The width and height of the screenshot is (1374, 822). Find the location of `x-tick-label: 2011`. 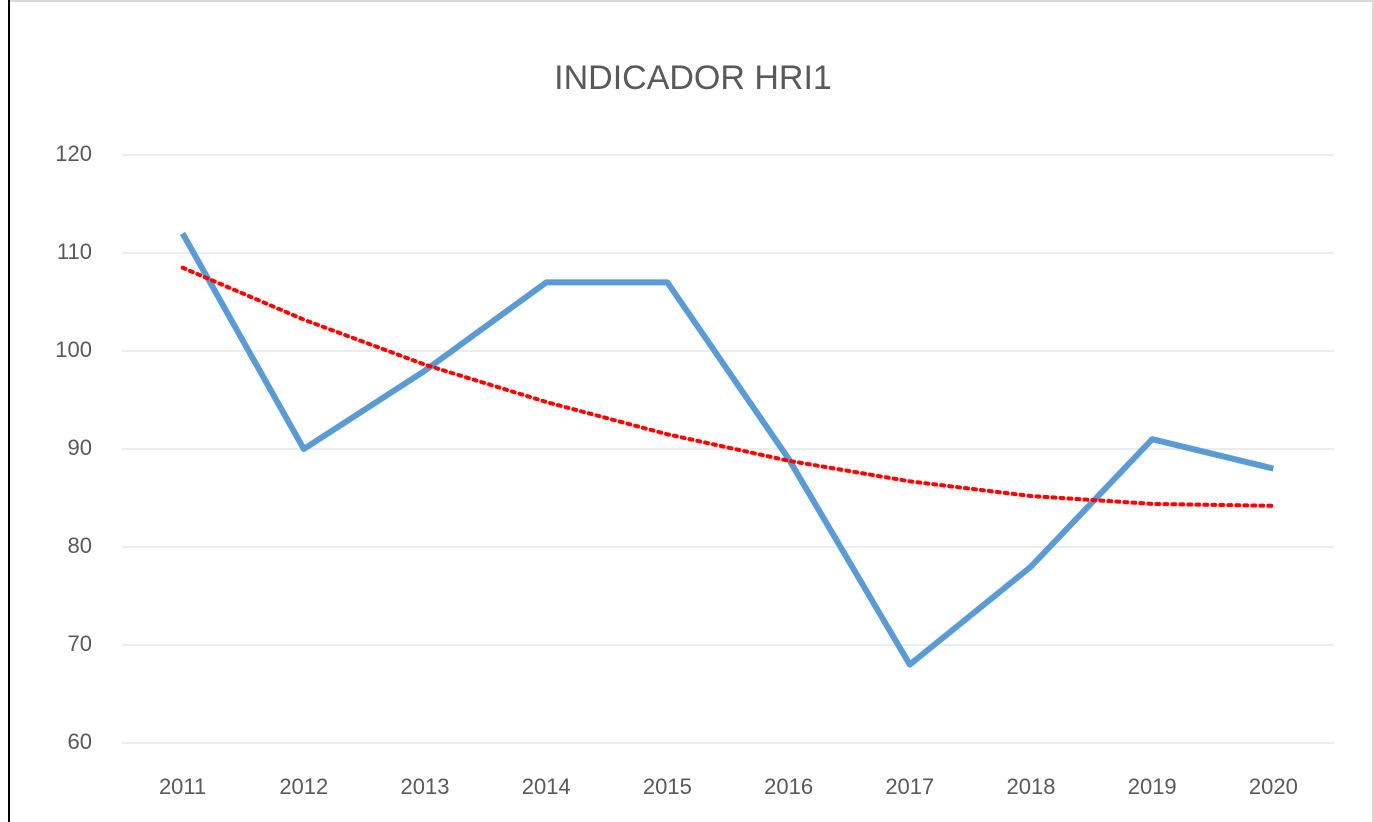

x-tick-label: 2011 is located at coordinates (182, 786).